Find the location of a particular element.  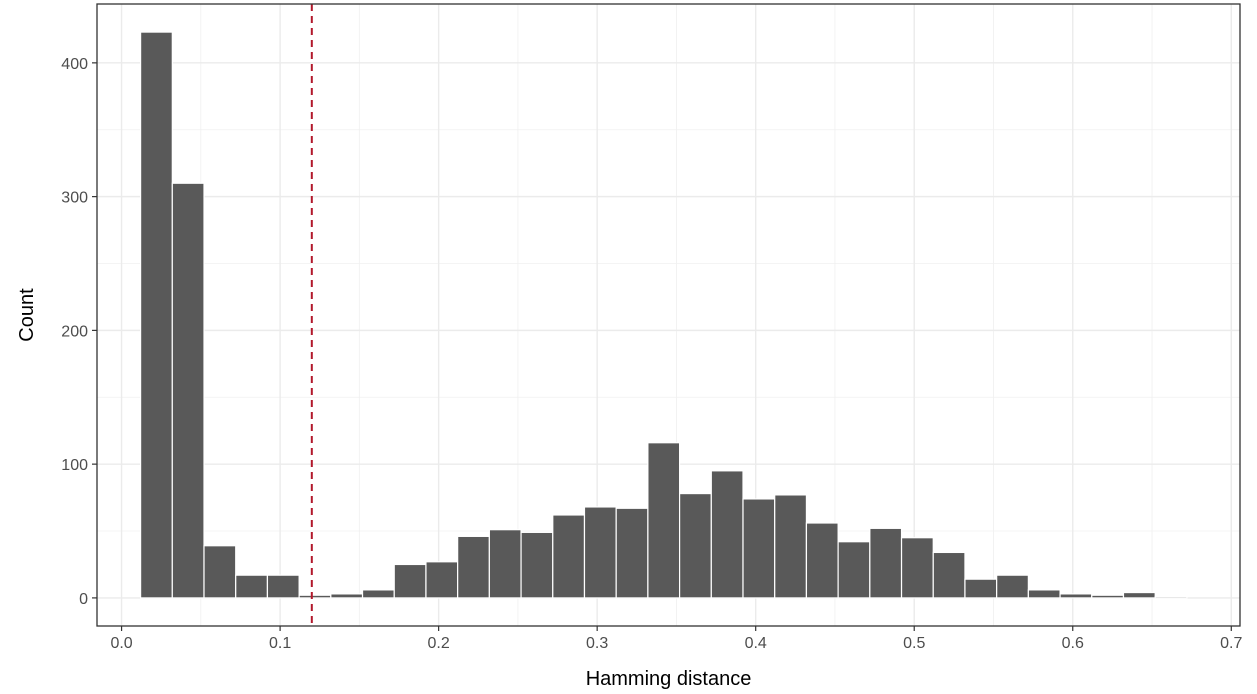

y-tick-label: 0 is located at coordinates (83, 599).